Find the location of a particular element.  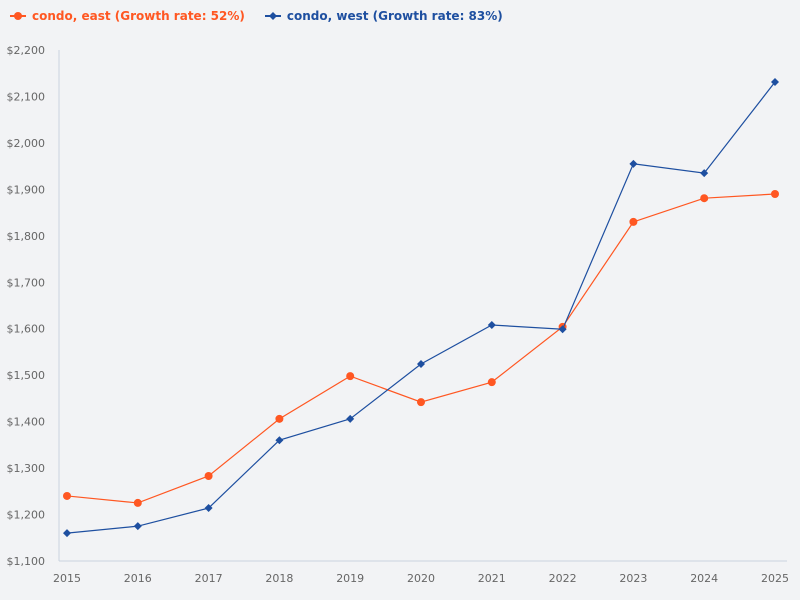

x-tick-label: 2023 is located at coordinates (633, 578).